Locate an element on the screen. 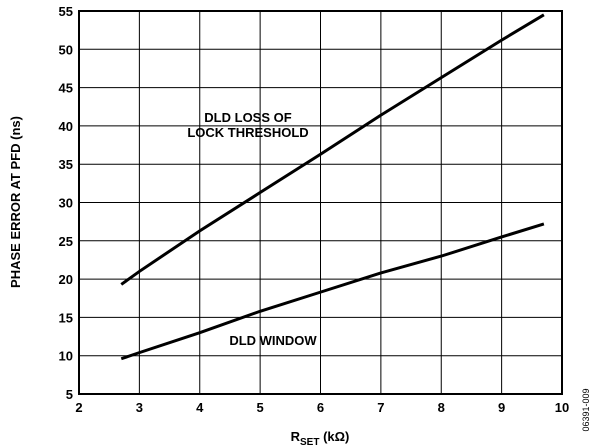  figure-id: 06391-009 is located at coordinates (586, 409).